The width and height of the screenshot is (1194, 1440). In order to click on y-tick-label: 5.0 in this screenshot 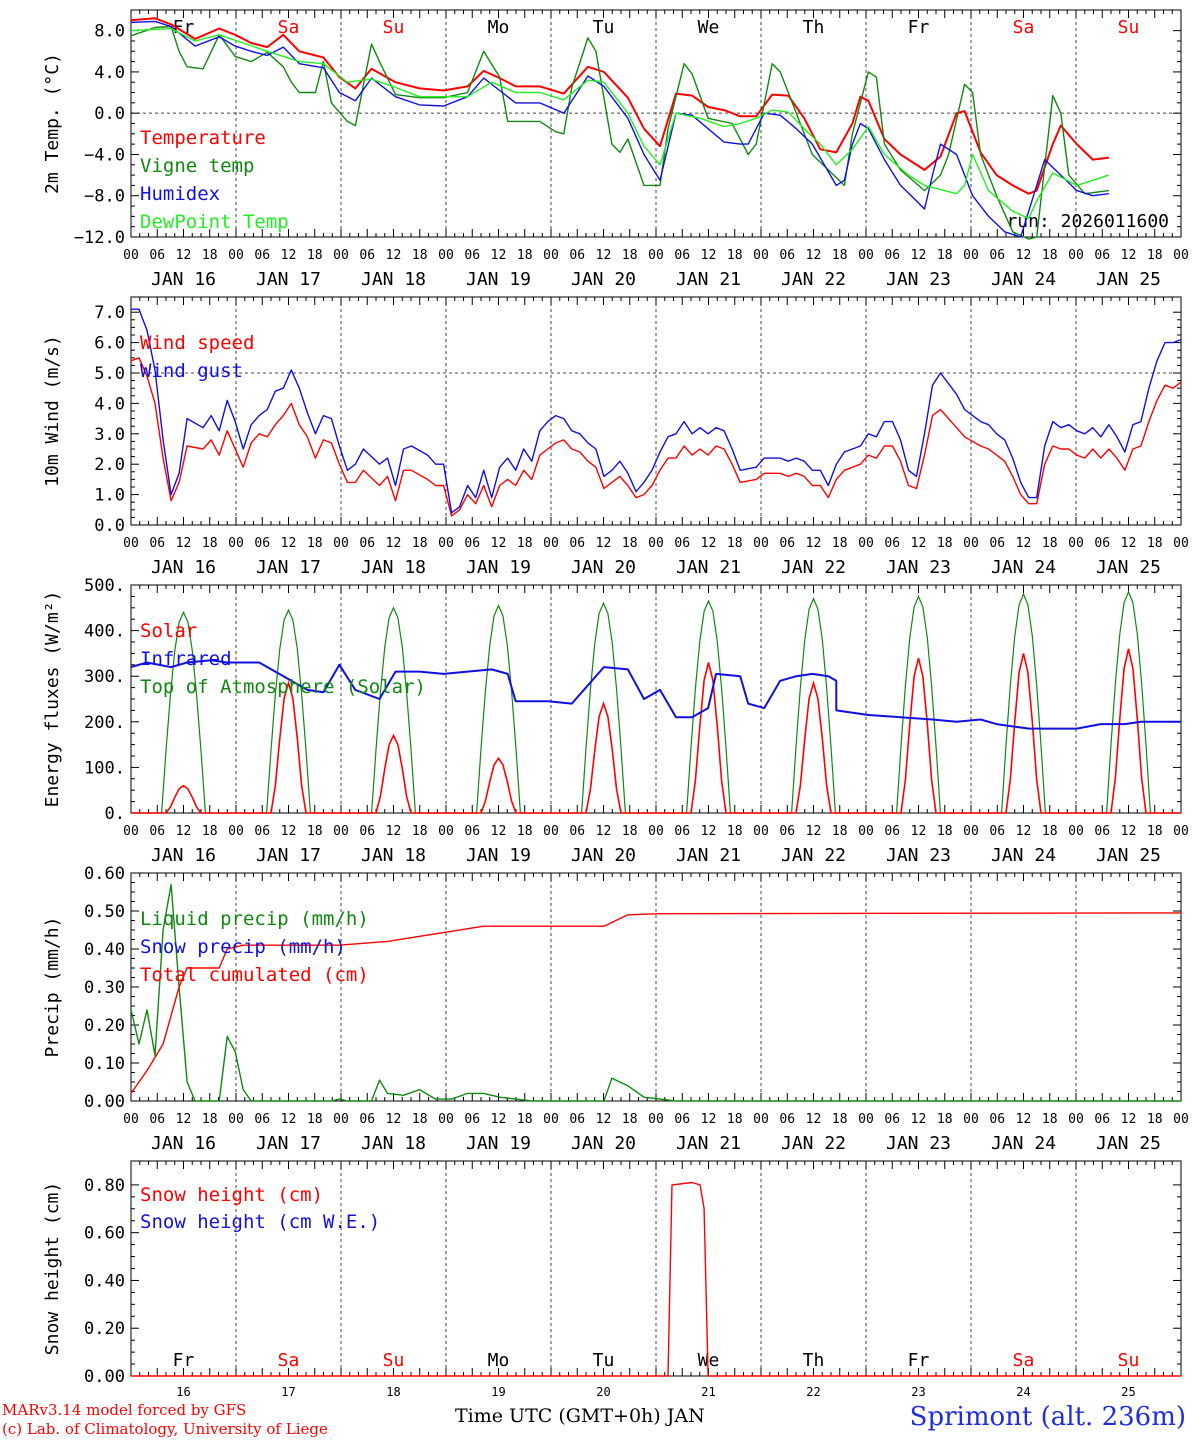, I will do `click(109, 374)`.